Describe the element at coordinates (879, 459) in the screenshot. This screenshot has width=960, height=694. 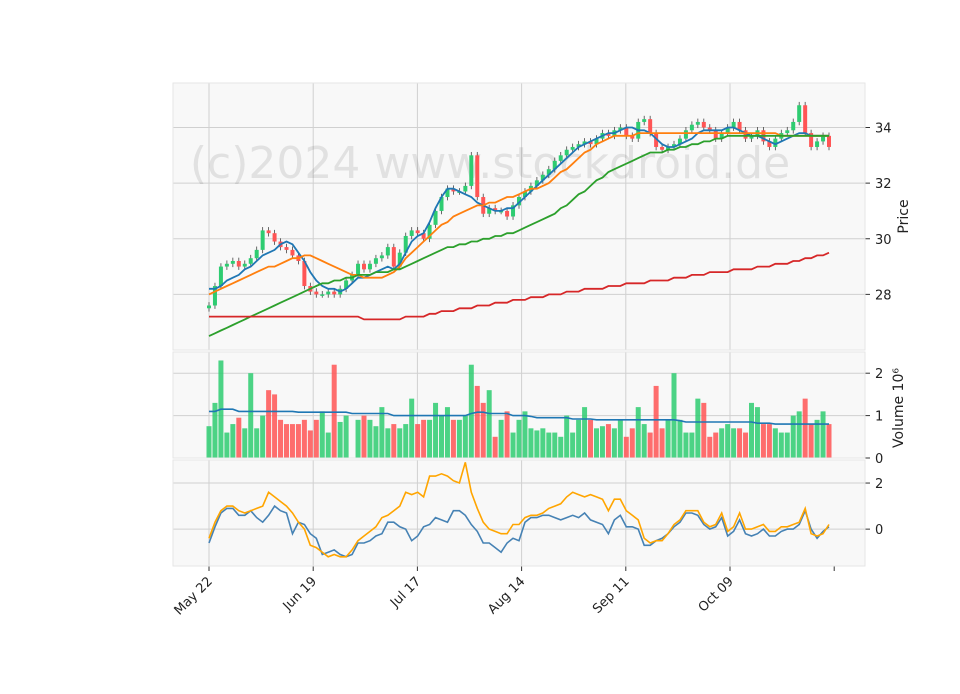
I see `y-tick-label: 0` at that location.